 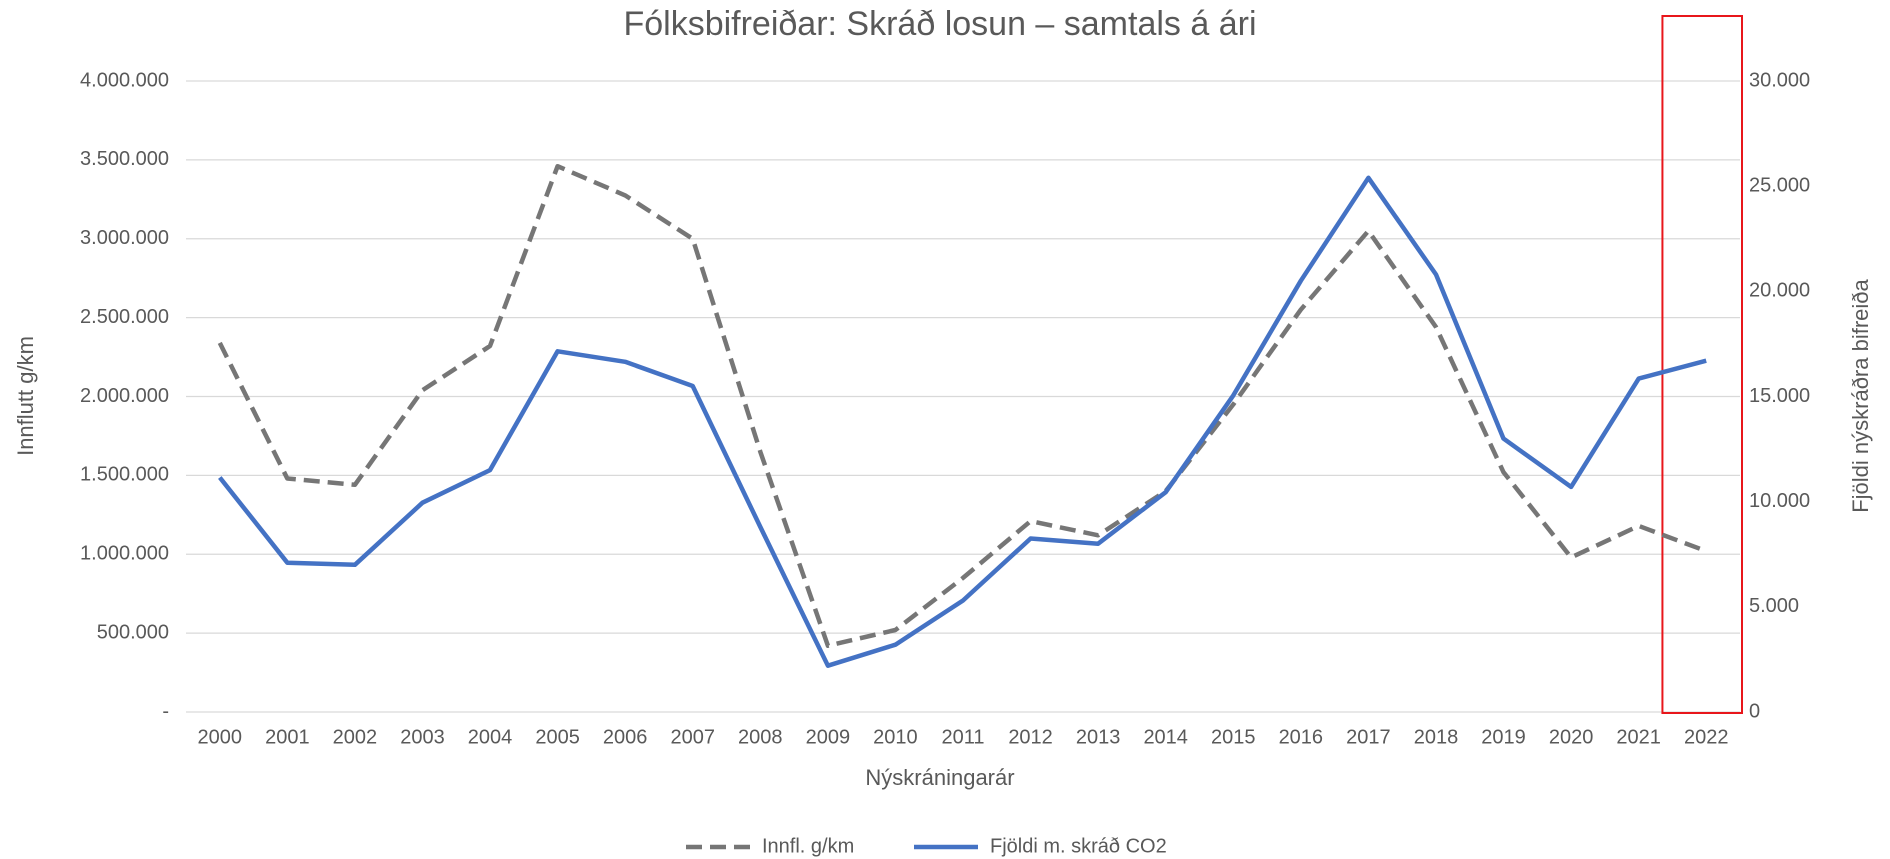 I want to click on x-tick-label: 2015, so click(x=1233, y=737).